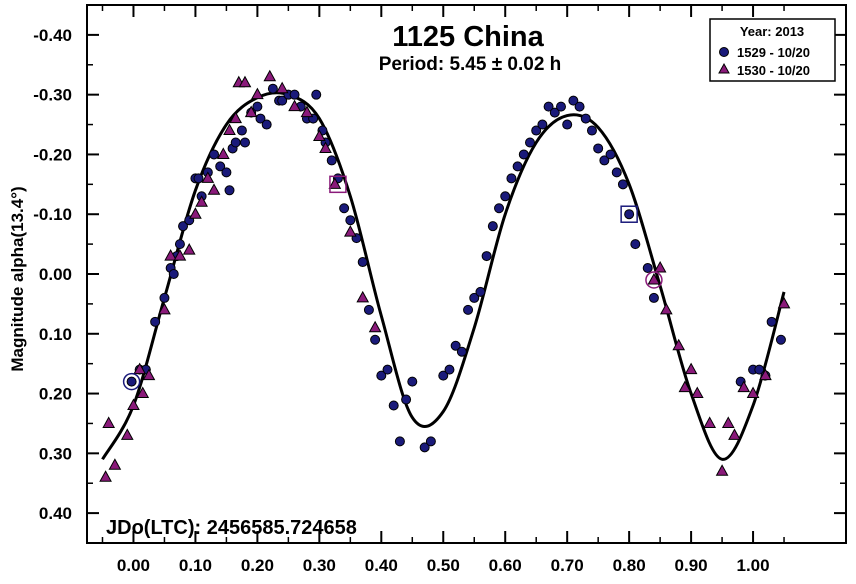 The height and width of the screenshot is (584, 856). What do you see at coordinates (195, 565) in the screenshot?
I see `x-tick-label: 0.10` at bounding box center [195, 565].